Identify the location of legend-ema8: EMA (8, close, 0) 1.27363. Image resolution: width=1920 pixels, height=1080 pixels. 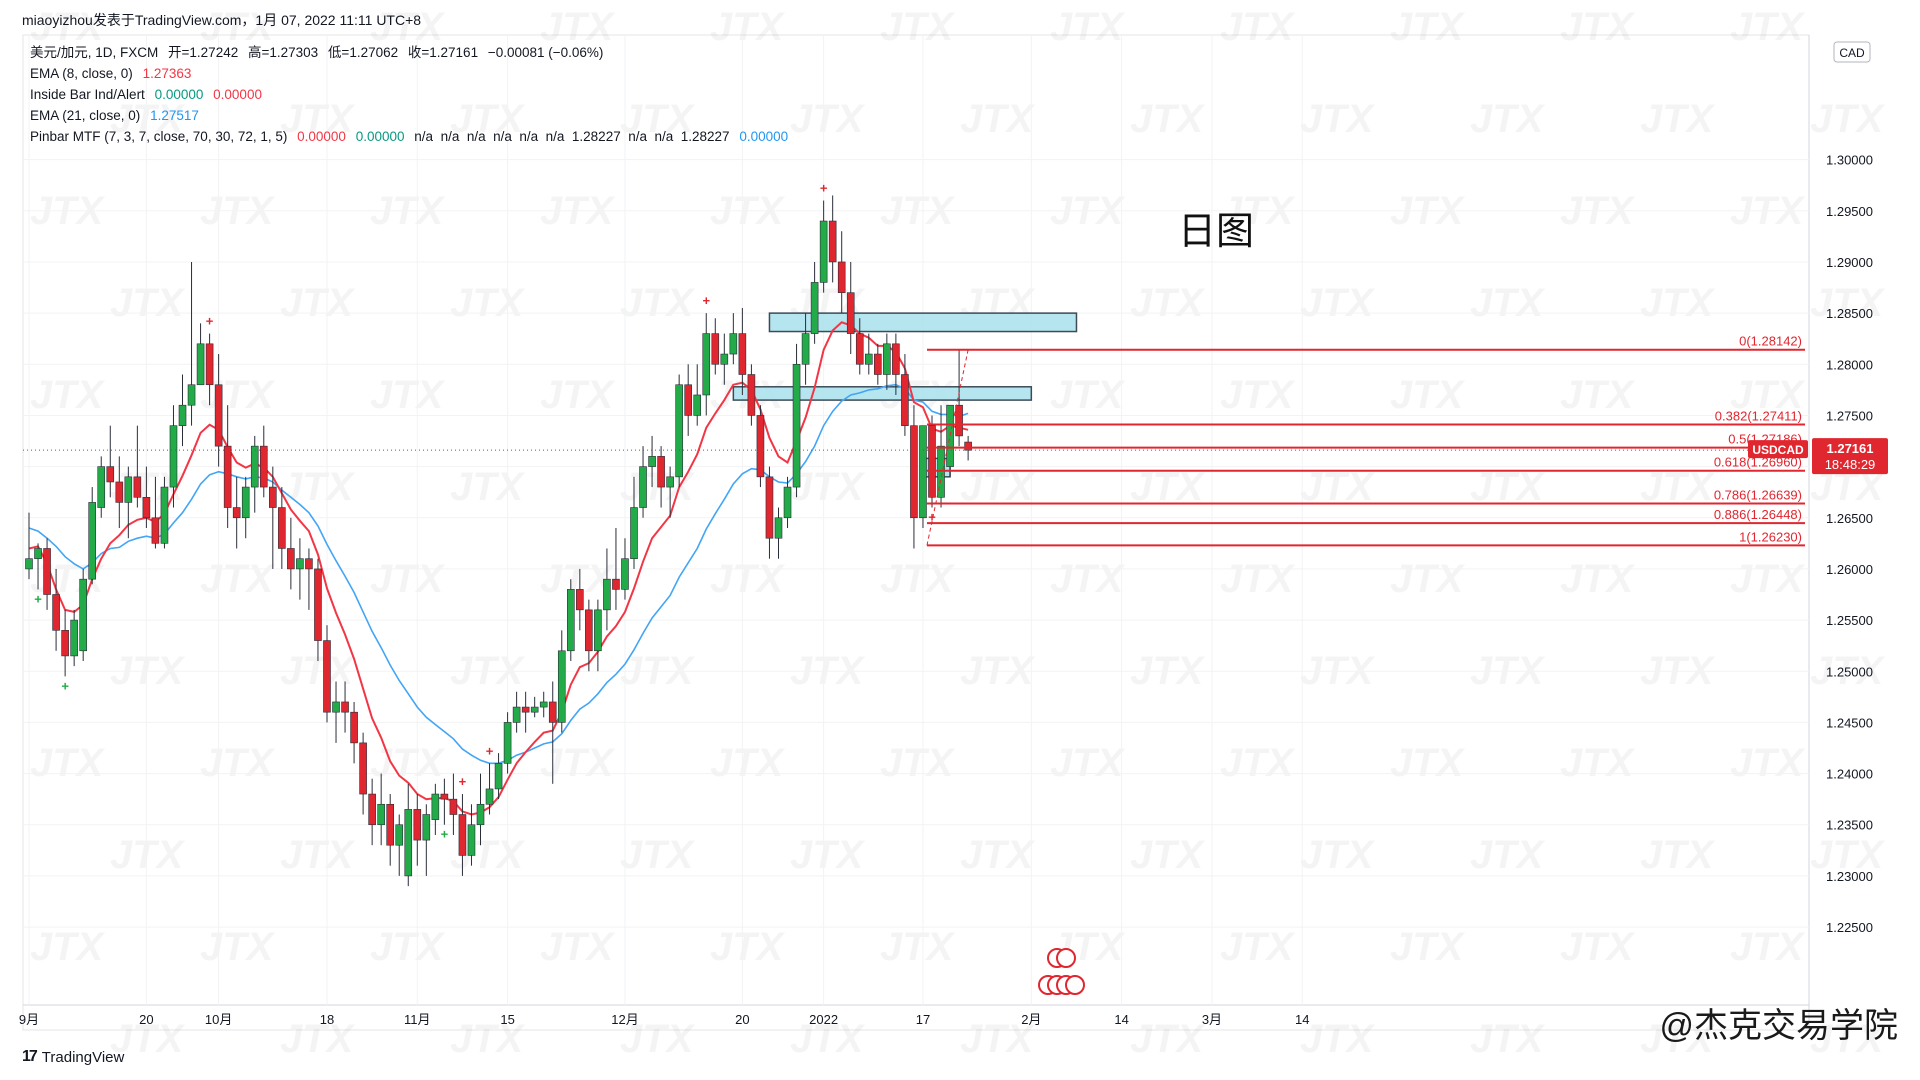
(409, 73).